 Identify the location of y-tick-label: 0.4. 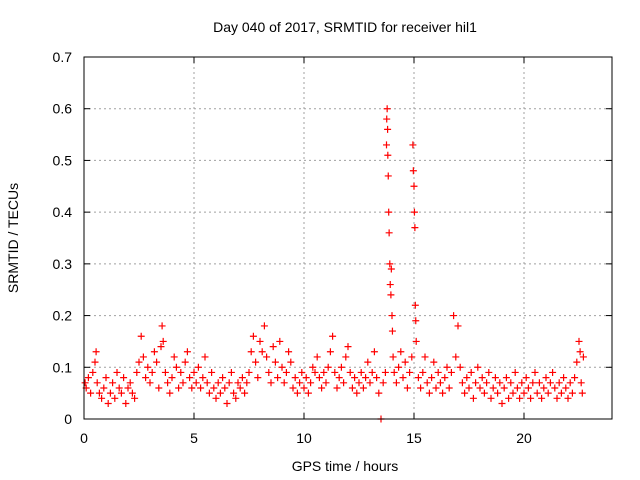
(63, 212).